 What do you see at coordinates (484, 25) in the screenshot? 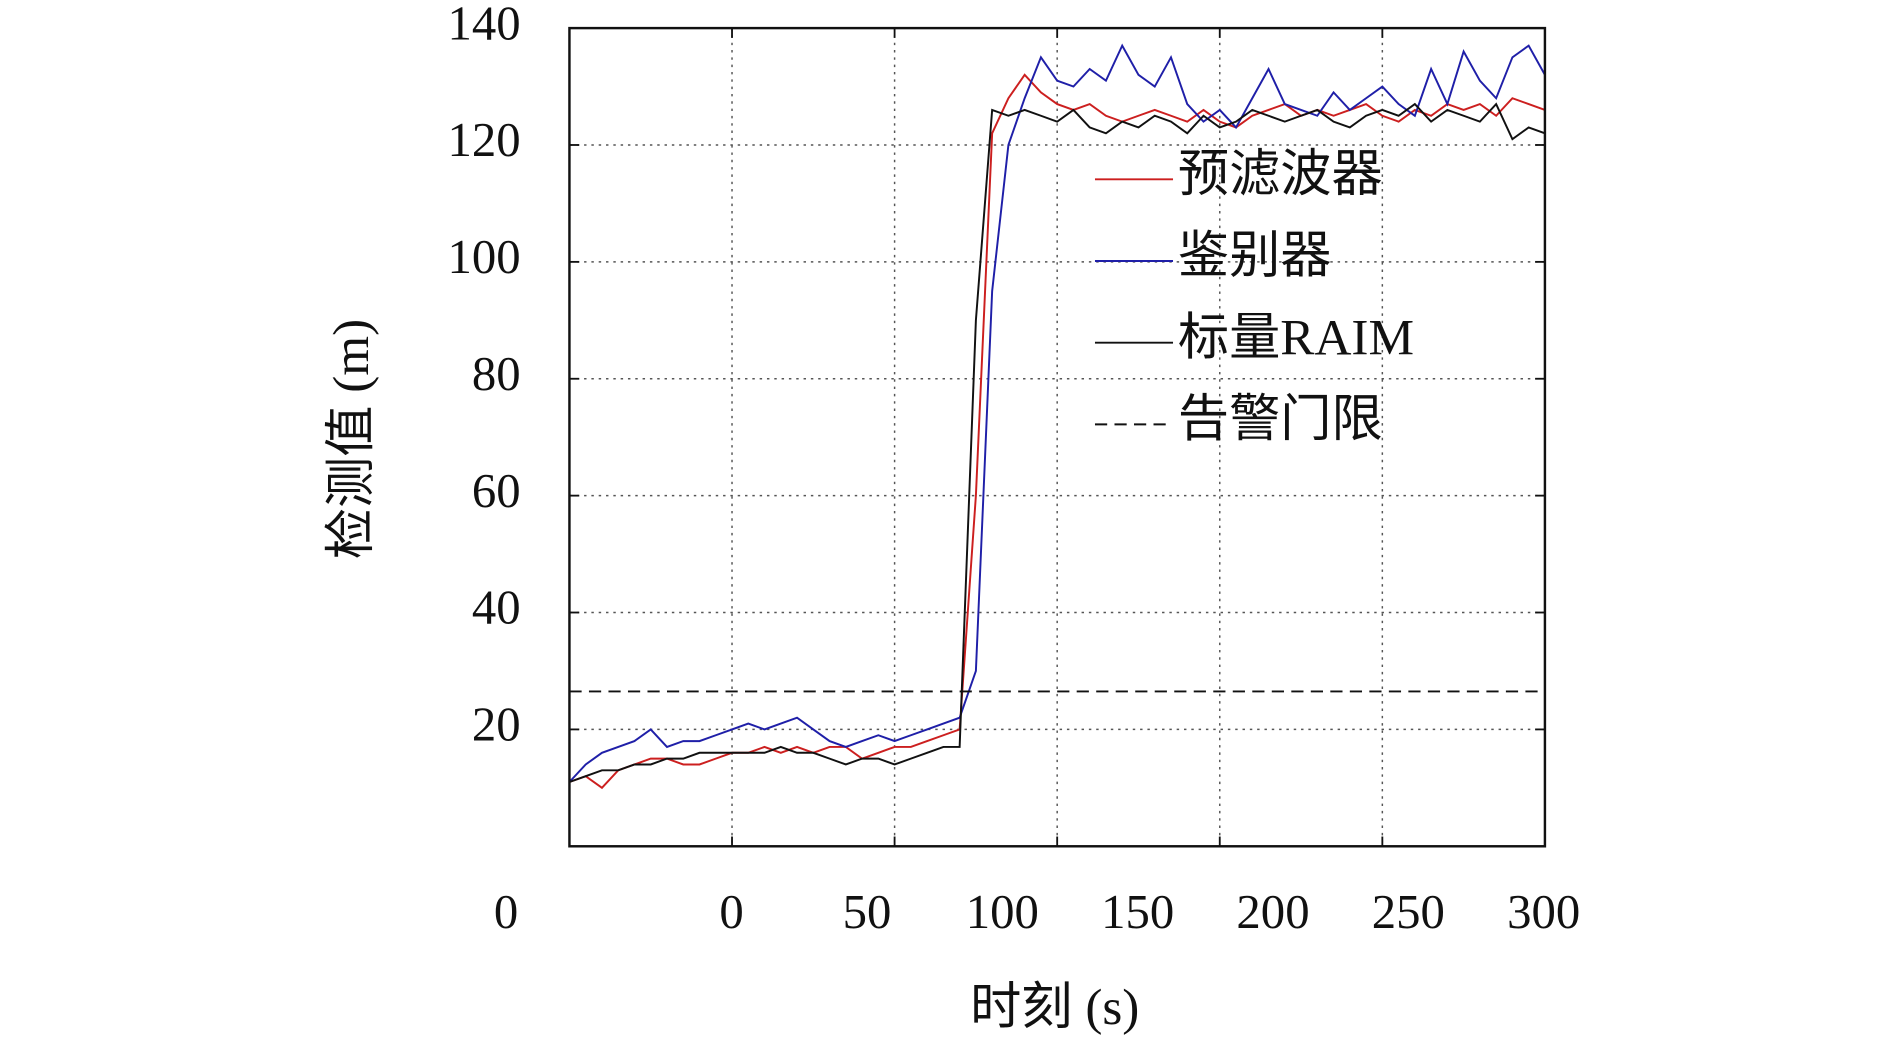
I see `y-tick-label: 140` at bounding box center [484, 25].